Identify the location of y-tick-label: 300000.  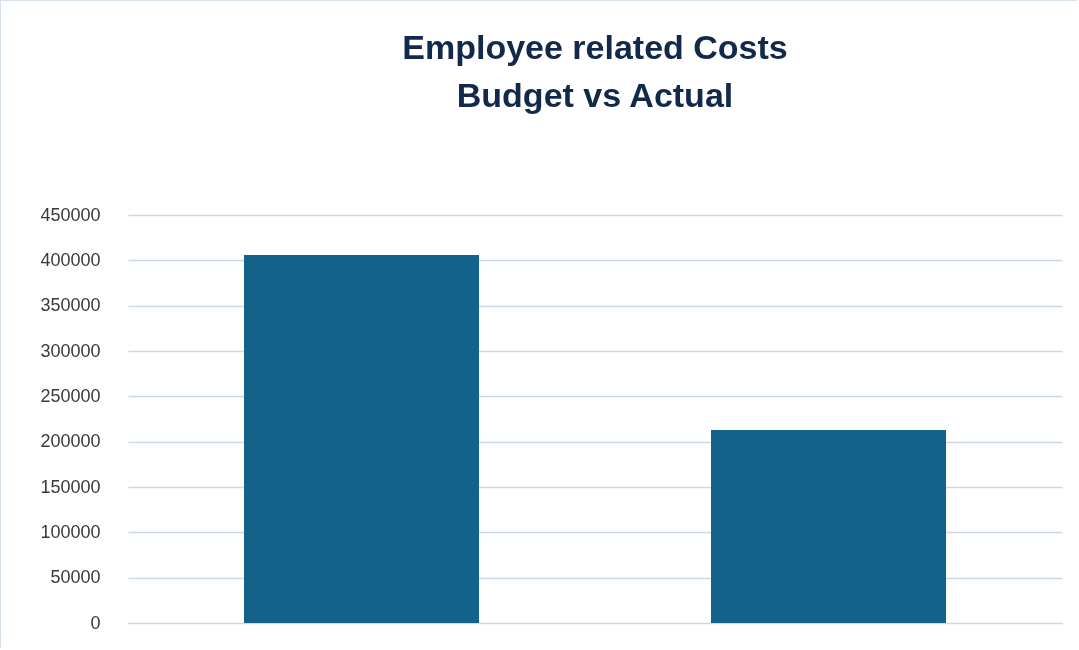
(70, 350).